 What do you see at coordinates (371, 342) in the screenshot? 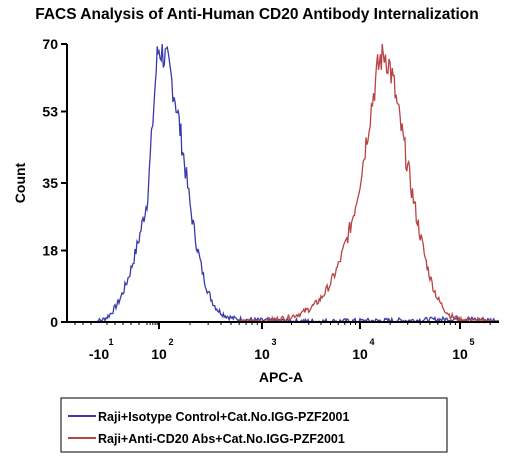
I see `x-tick-exponent: 4` at bounding box center [371, 342].